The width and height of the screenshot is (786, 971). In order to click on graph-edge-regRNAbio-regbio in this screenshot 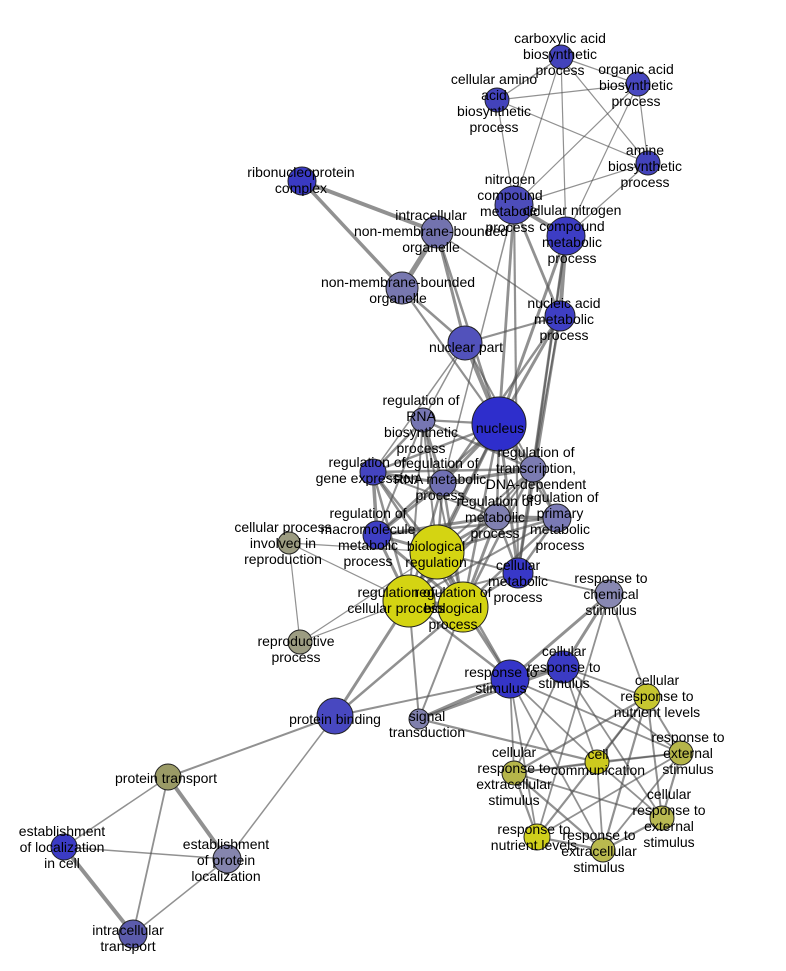, I will do `click(443, 513)`.